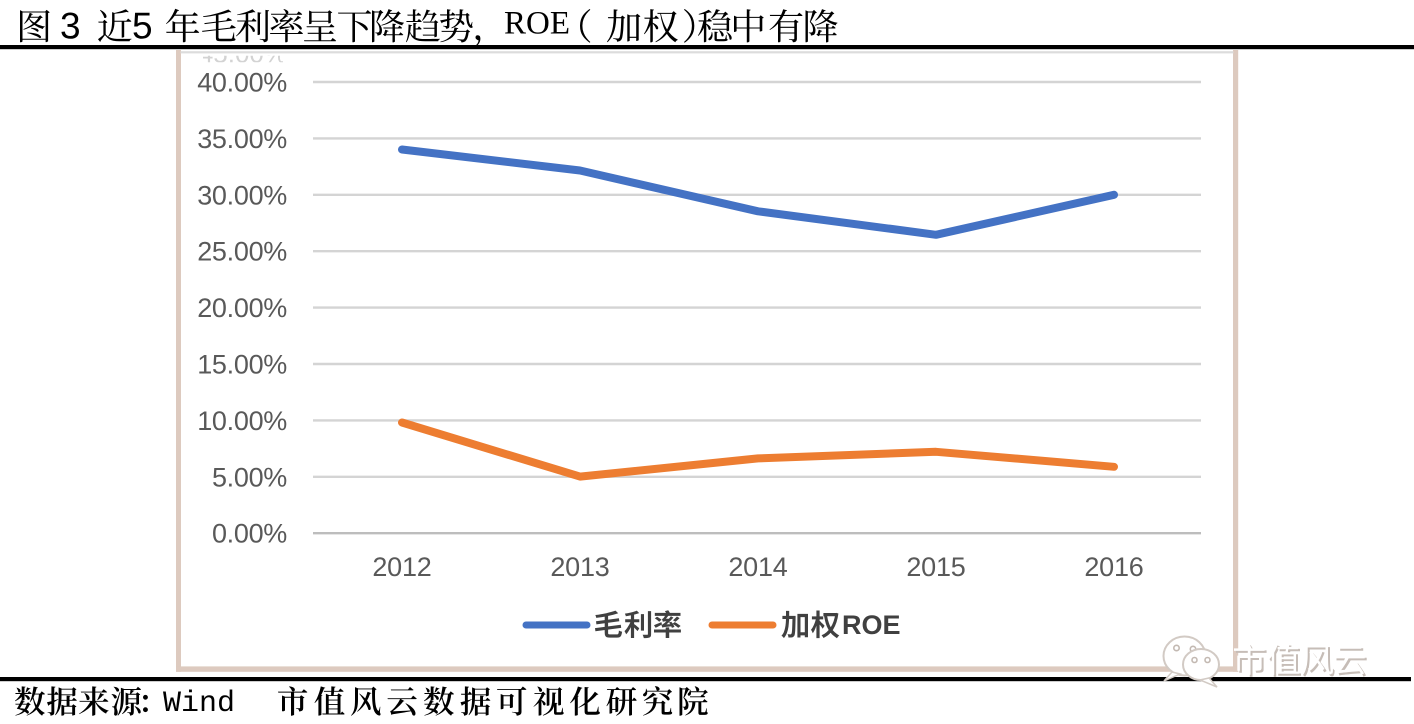 This screenshot has height=724, width=1414. I want to click on svg-text: 3, so click(70, 26).